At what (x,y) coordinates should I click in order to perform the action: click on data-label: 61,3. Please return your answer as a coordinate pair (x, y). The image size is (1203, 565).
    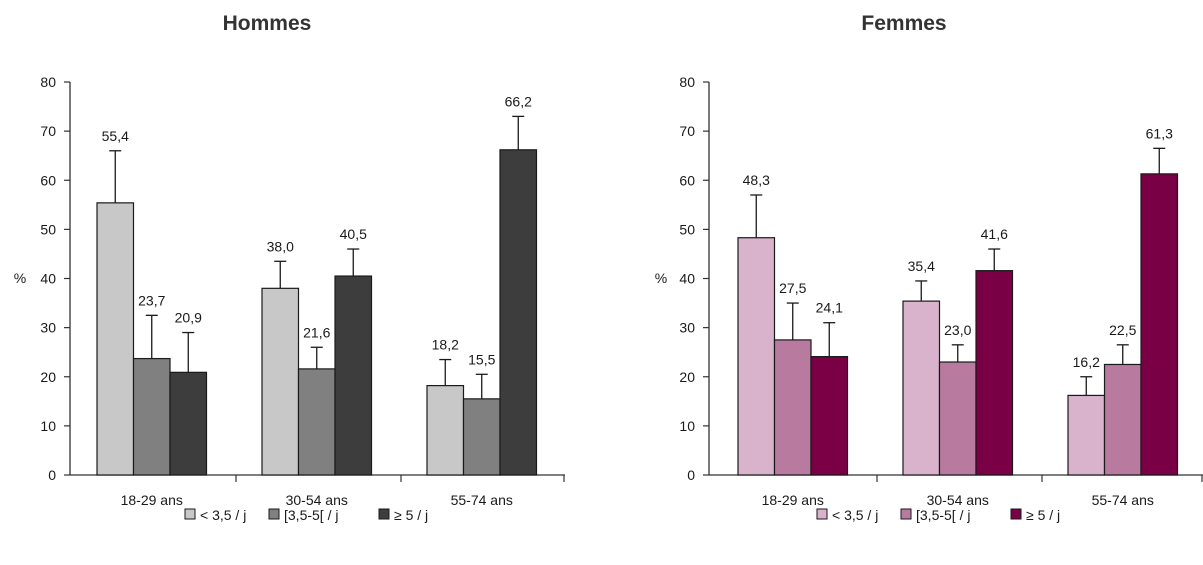
    Looking at the image, I should click on (1159, 133).